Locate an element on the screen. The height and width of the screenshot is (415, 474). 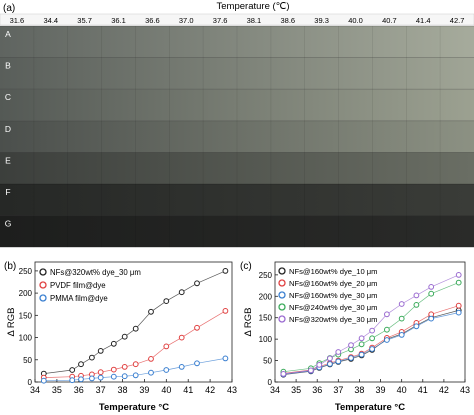
row-label: C is located at coordinates (8, 97).